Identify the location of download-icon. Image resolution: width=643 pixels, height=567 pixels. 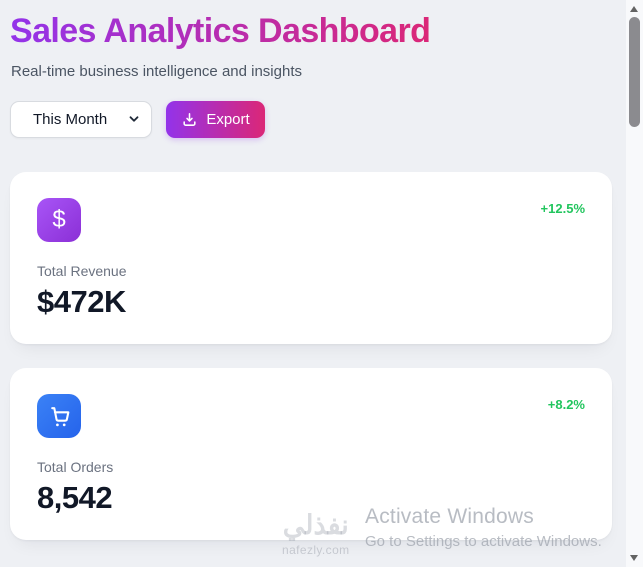
(189, 119).